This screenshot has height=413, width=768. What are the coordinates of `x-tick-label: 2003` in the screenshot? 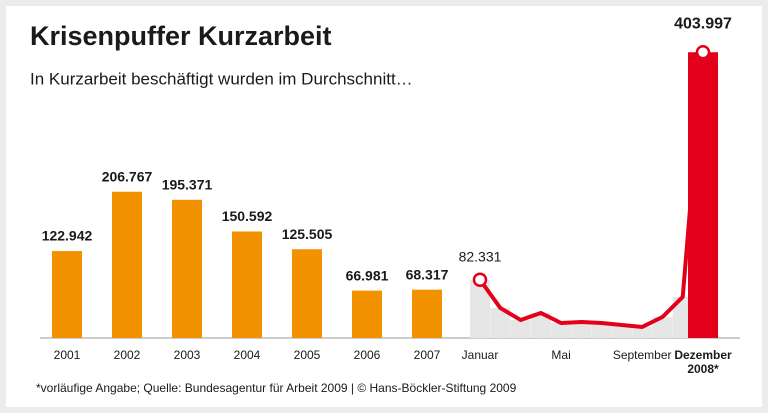 It's located at (187, 355).